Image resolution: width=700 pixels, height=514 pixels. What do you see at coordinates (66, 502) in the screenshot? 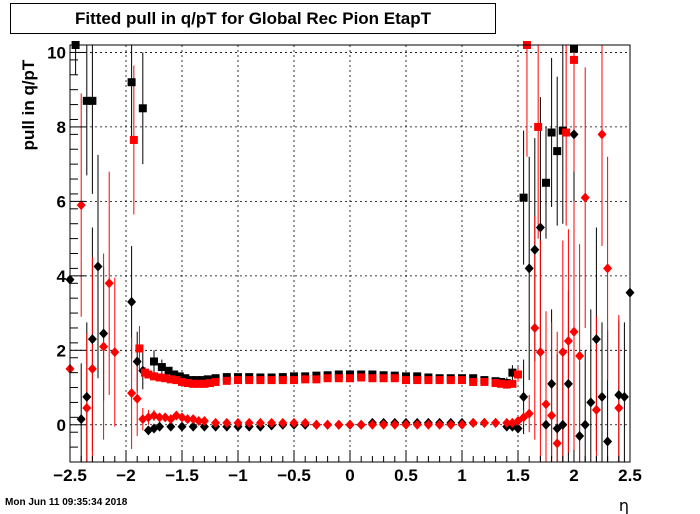
I see `timestamp: Mon Jun 11 09:35:34 2018` at bounding box center [66, 502].